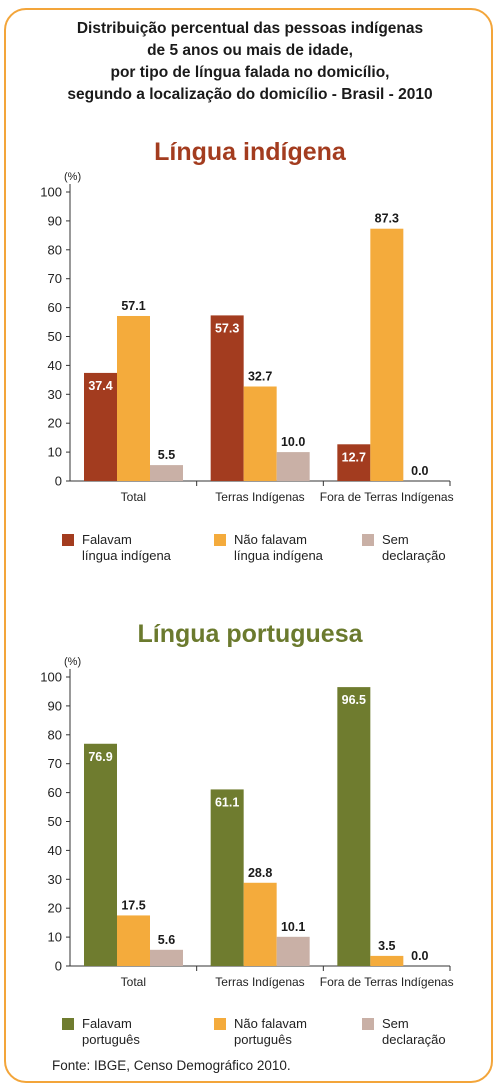  Describe the element at coordinates (250, 634) in the screenshot. I see `chart-title-lingua-portuguesa: Língua portuguesa` at that location.